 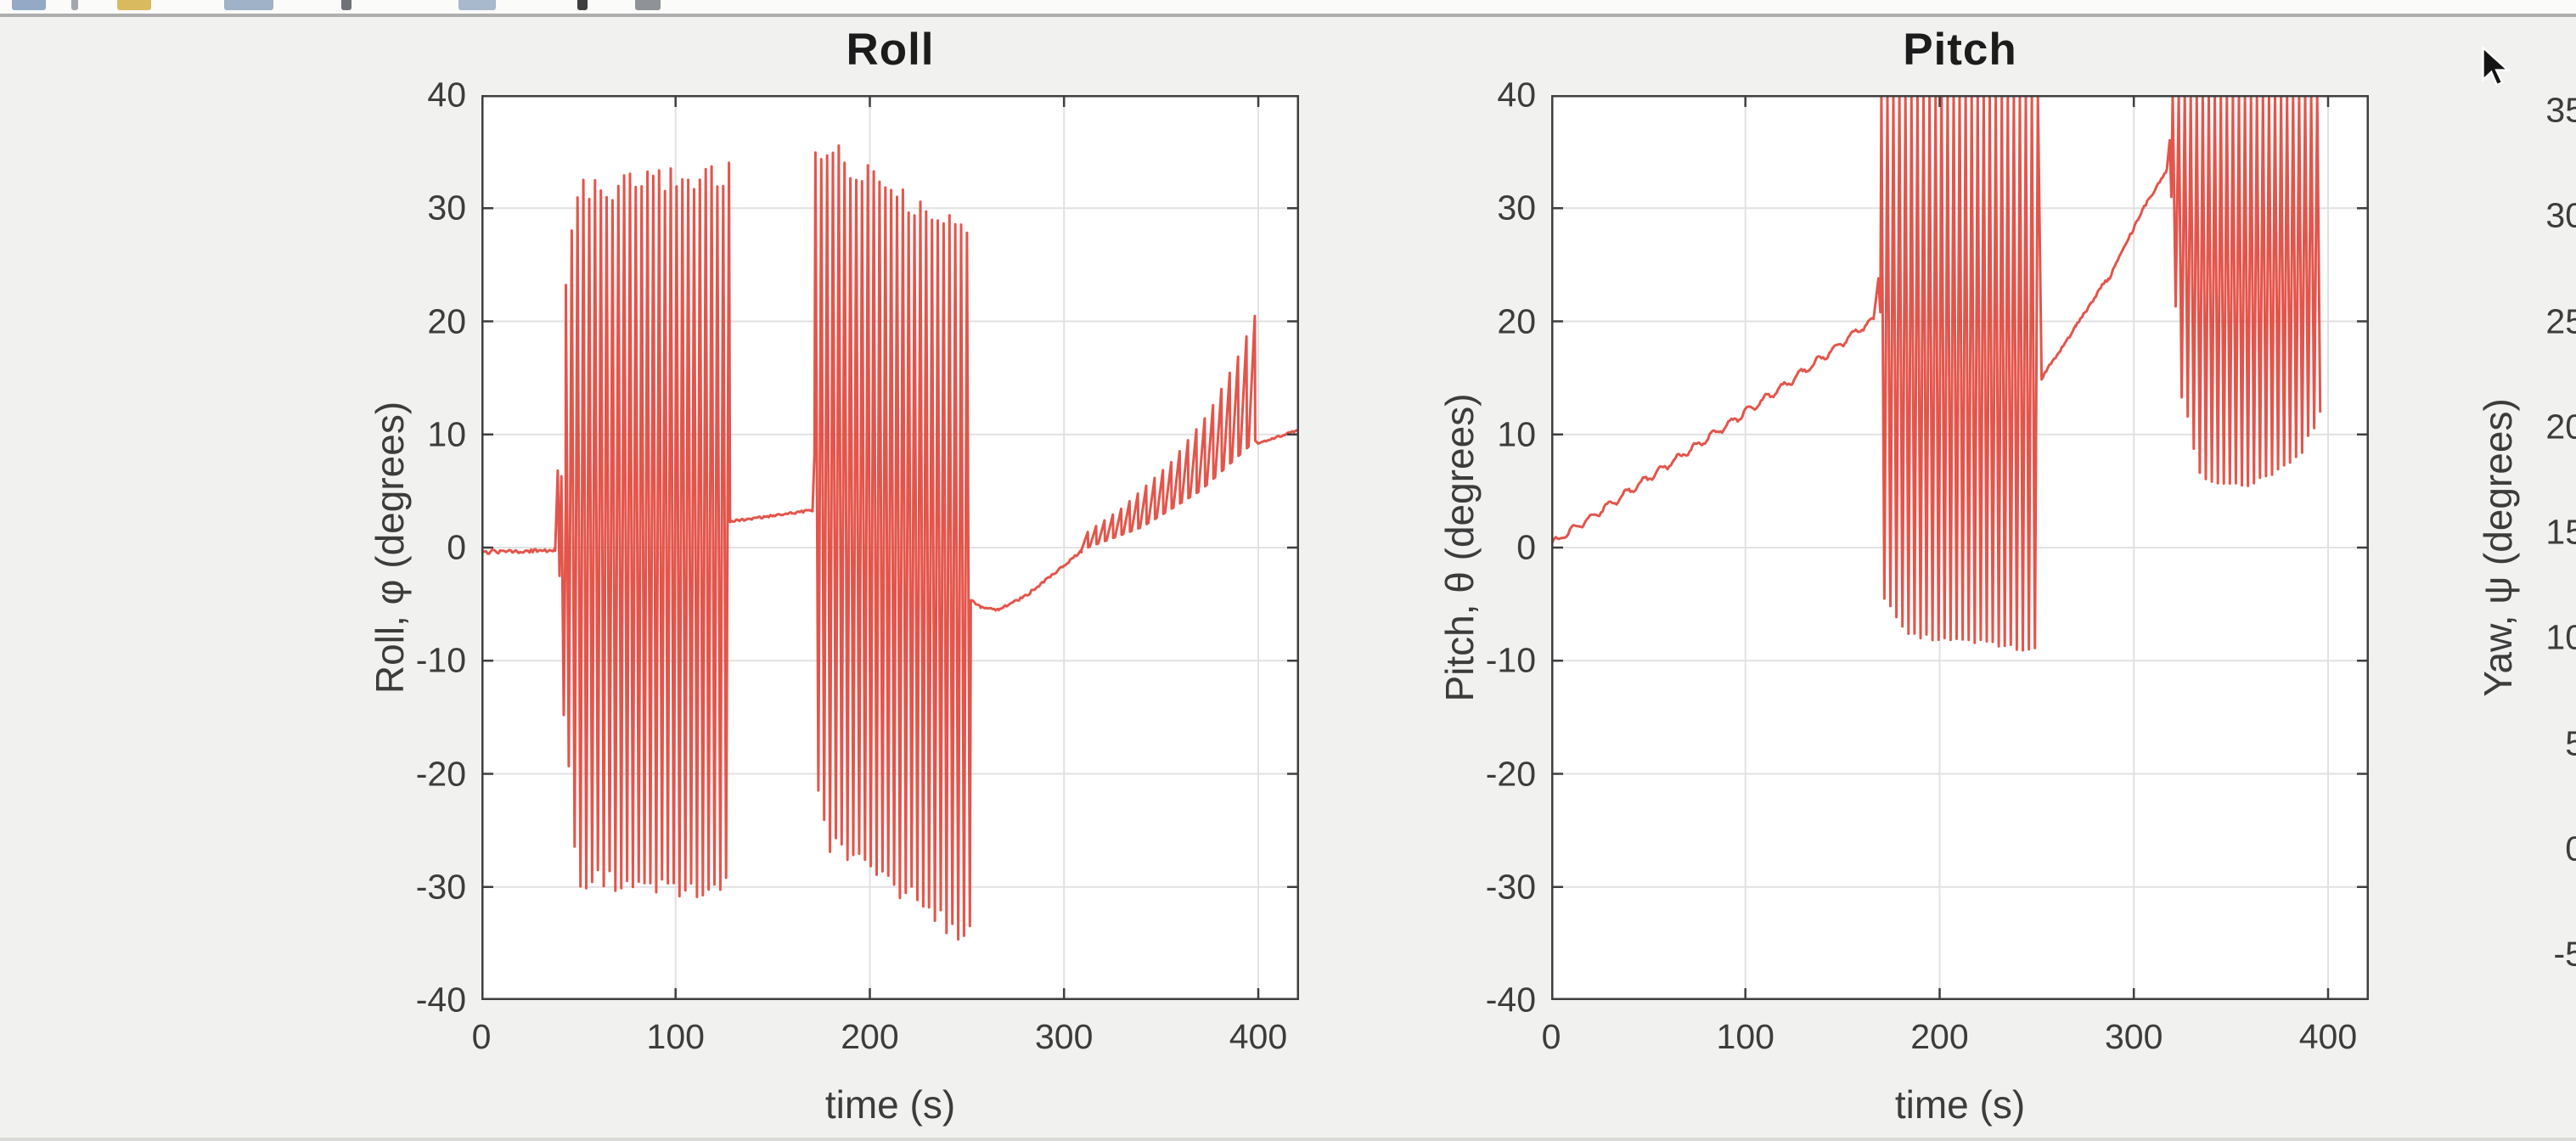 I want to click on print-icon, so click(x=346, y=5).